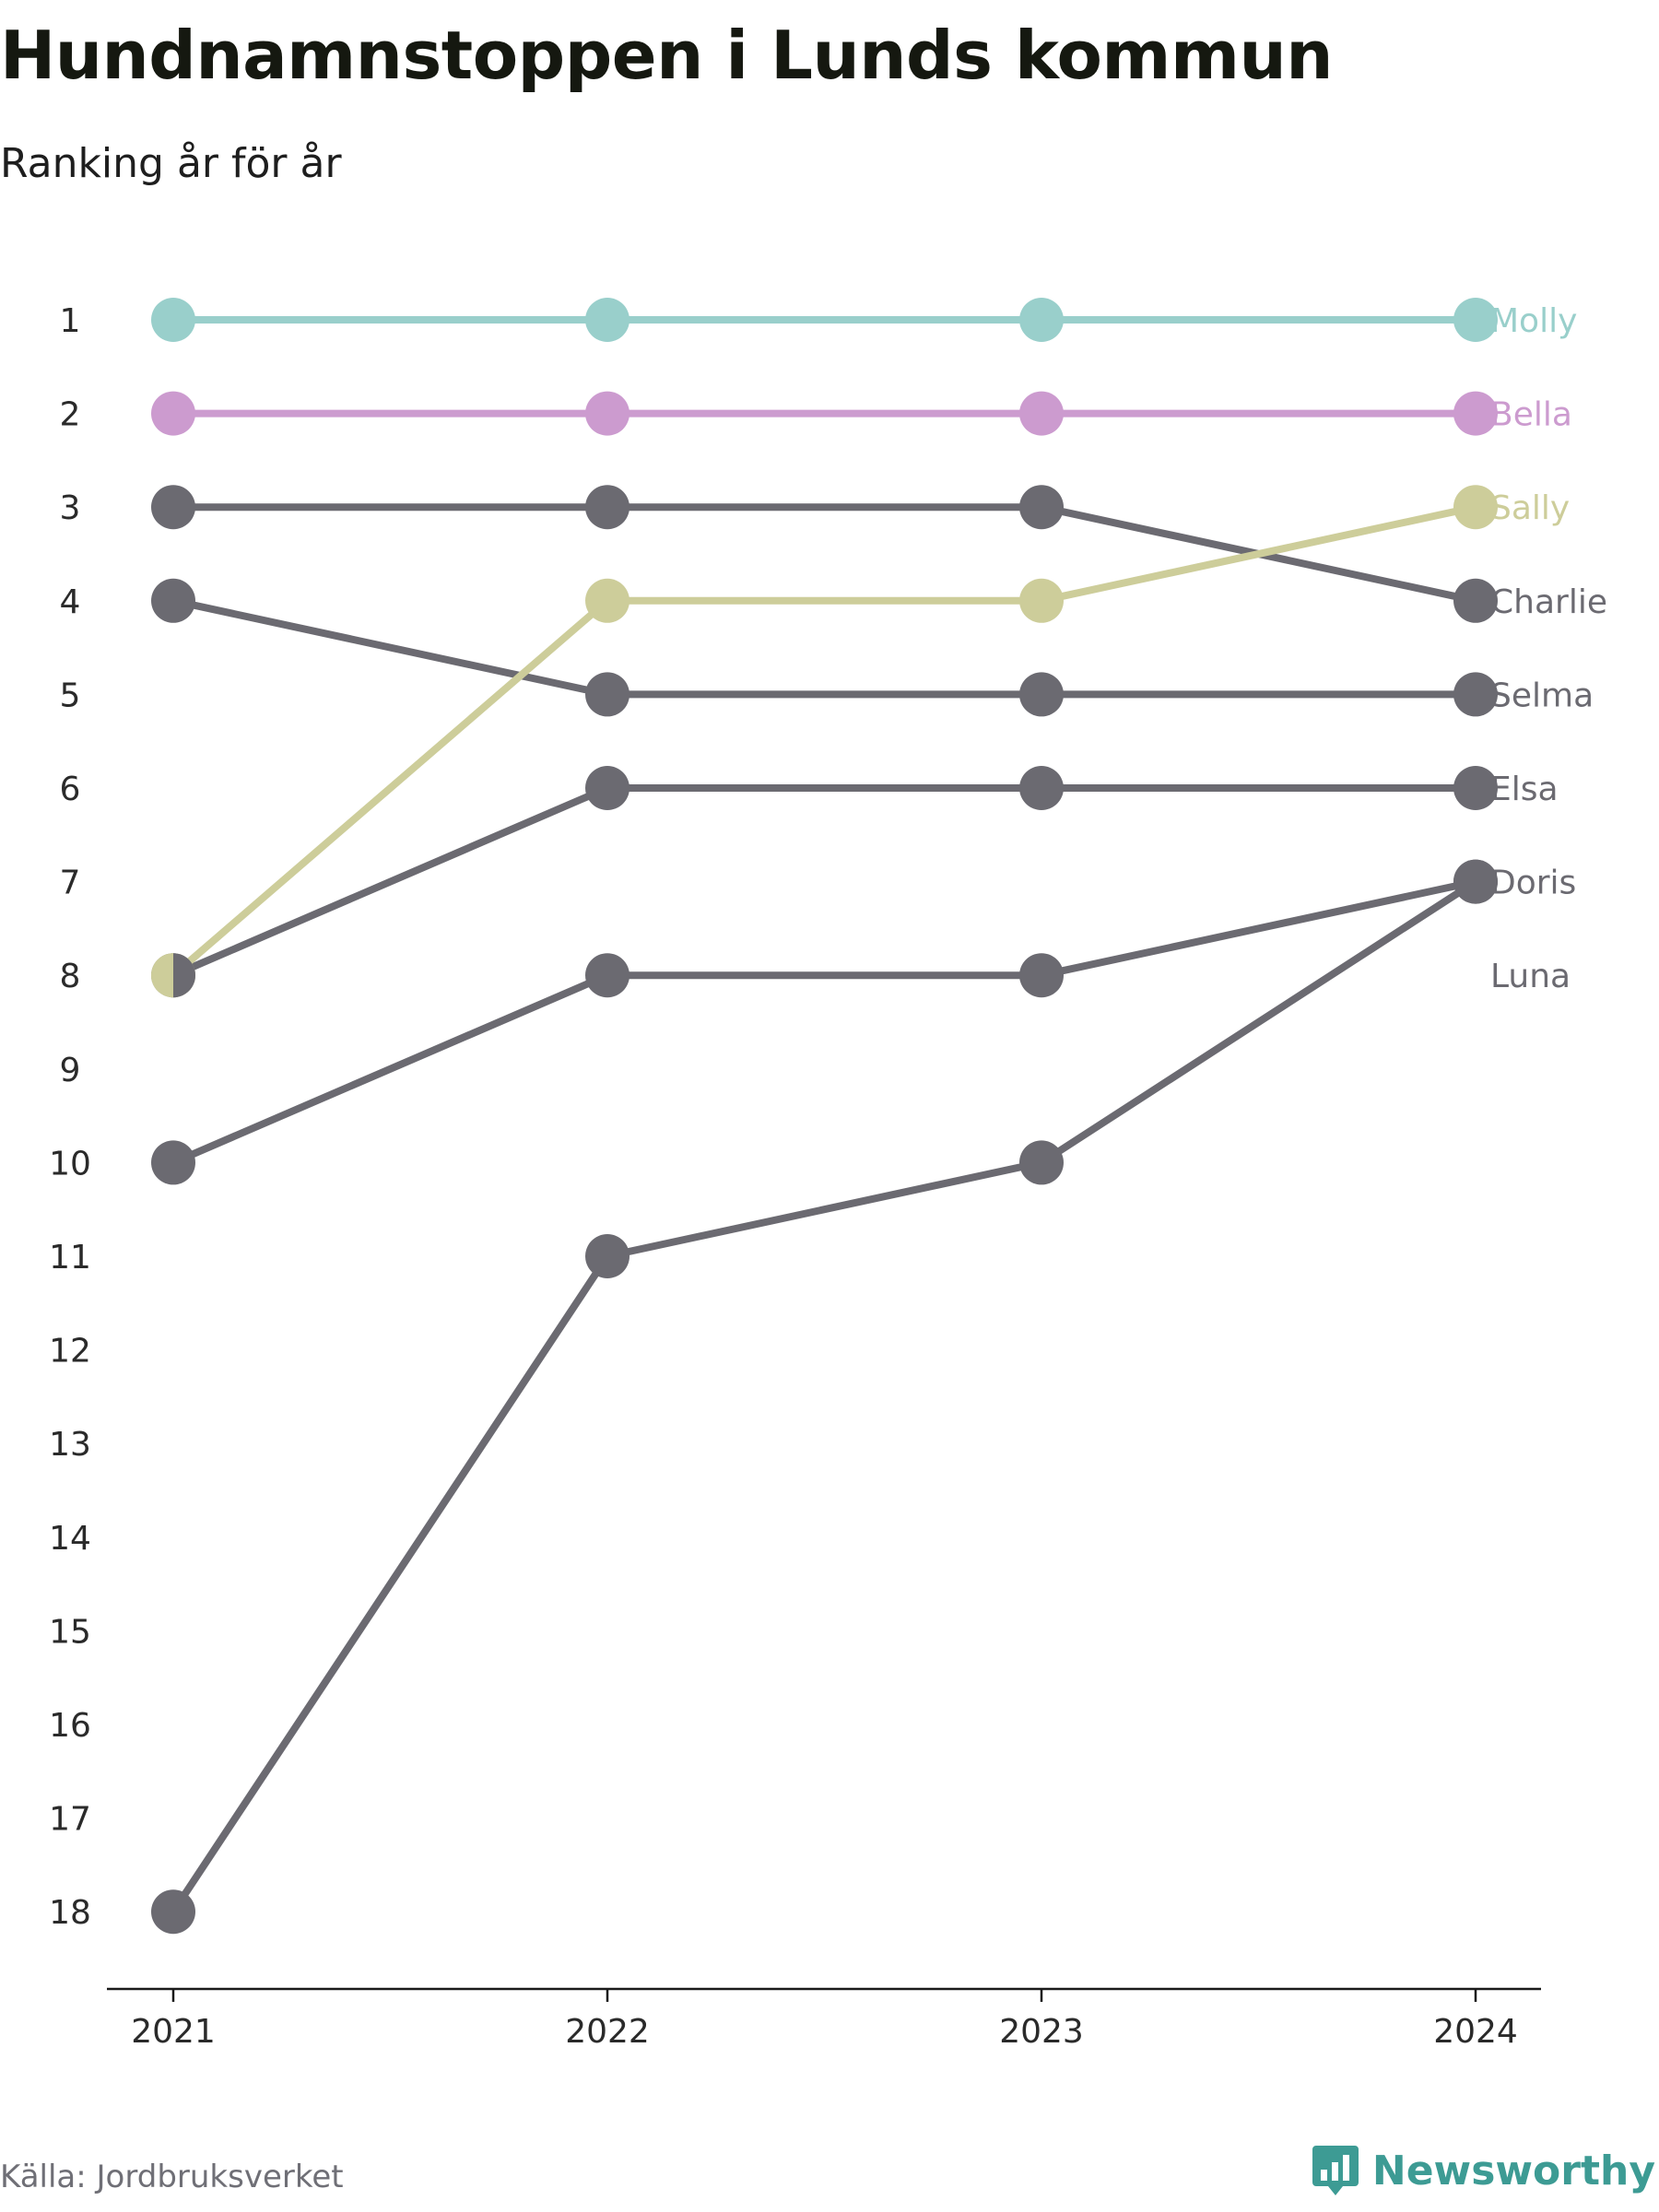  What do you see at coordinates (70, 1070) in the screenshot?
I see `y-tick-label: 9` at bounding box center [70, 1070].